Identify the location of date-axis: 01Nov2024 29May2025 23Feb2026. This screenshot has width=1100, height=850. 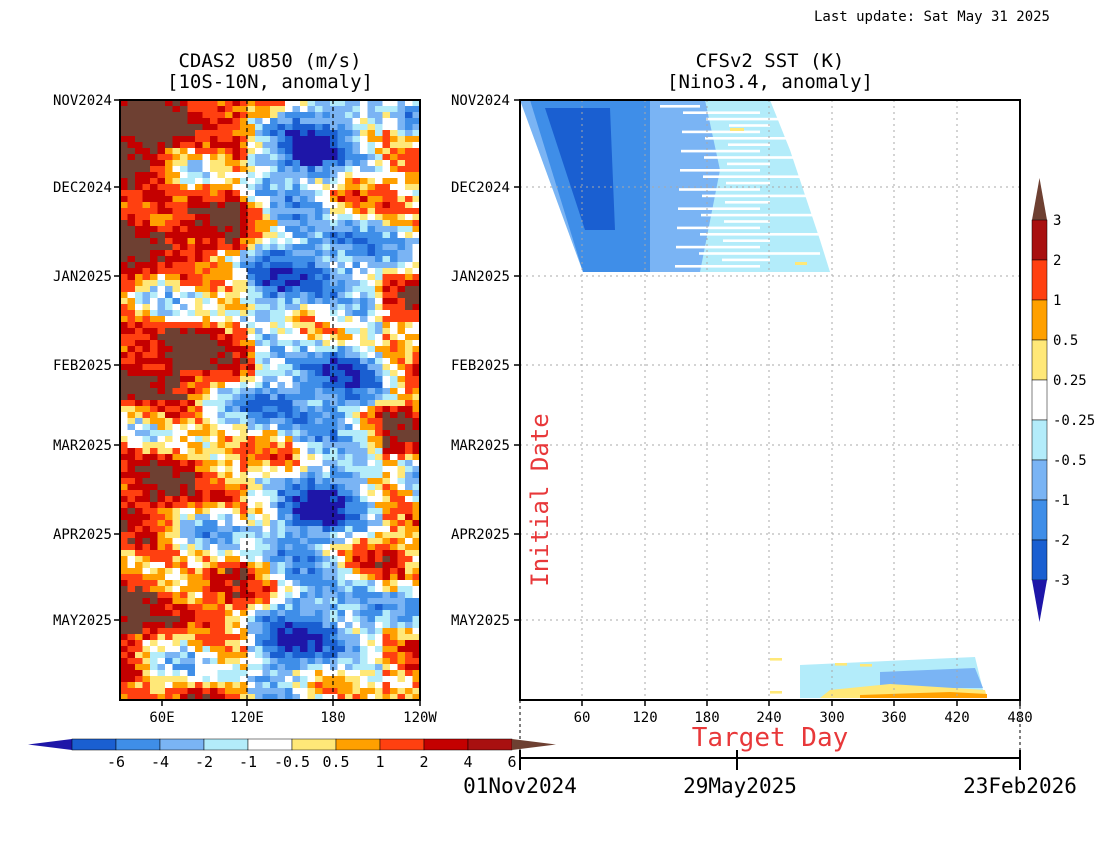
(770, 774).